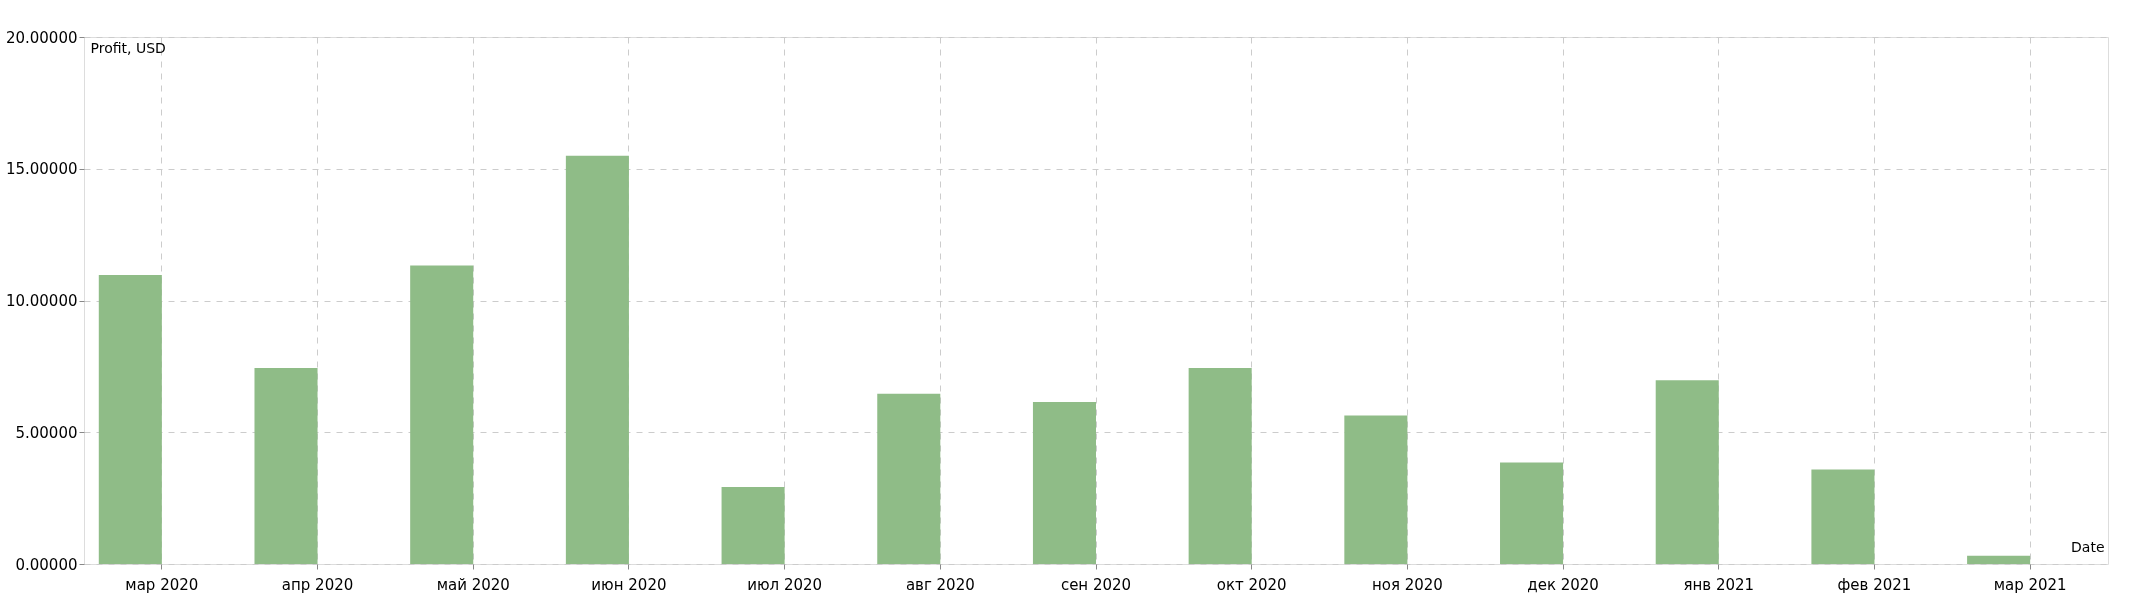 The height and width of the screenshot is (606, 2146). I want to click on x-tick-label: май 2020, so click(473, 584).